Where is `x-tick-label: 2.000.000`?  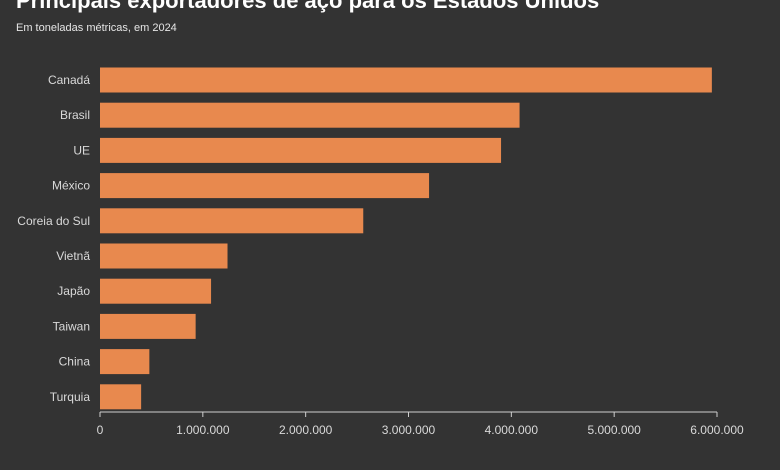 x-tick-label: 2.000.000 is located at coordinates (306, 430).